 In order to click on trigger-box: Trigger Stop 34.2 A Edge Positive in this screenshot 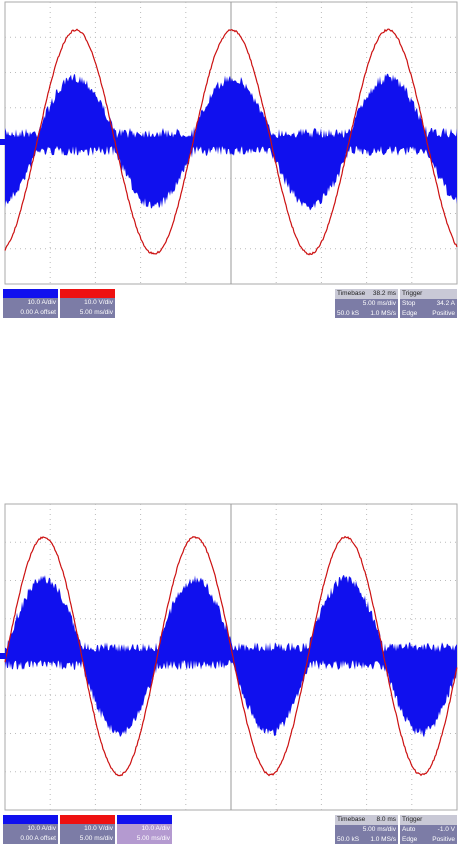, I will do `click(428, 303)`.